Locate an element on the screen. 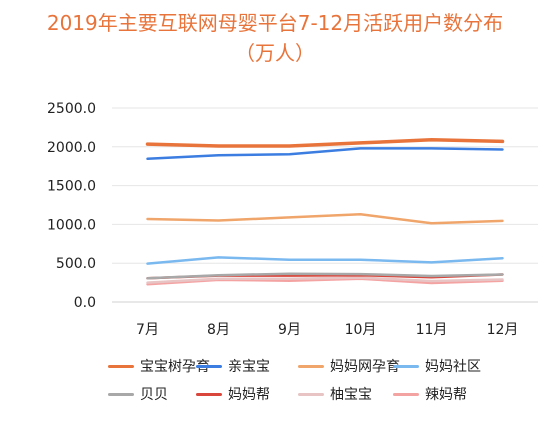 This screenshot has width=550, height=427. legend-item: 宝宝树孕育 is located at coordinates (159, 366).